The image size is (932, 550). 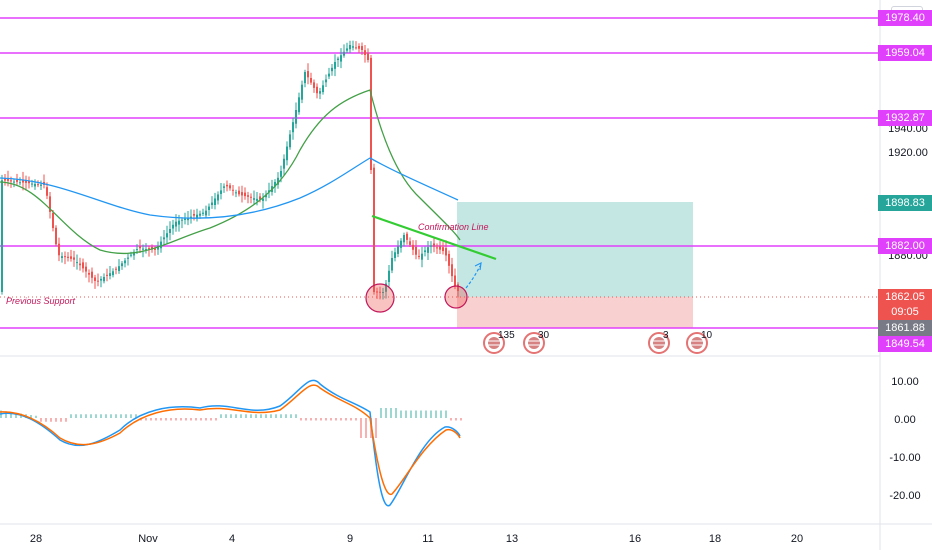 I want to click on event-badge-count: 10, so click(x=707, y=335).